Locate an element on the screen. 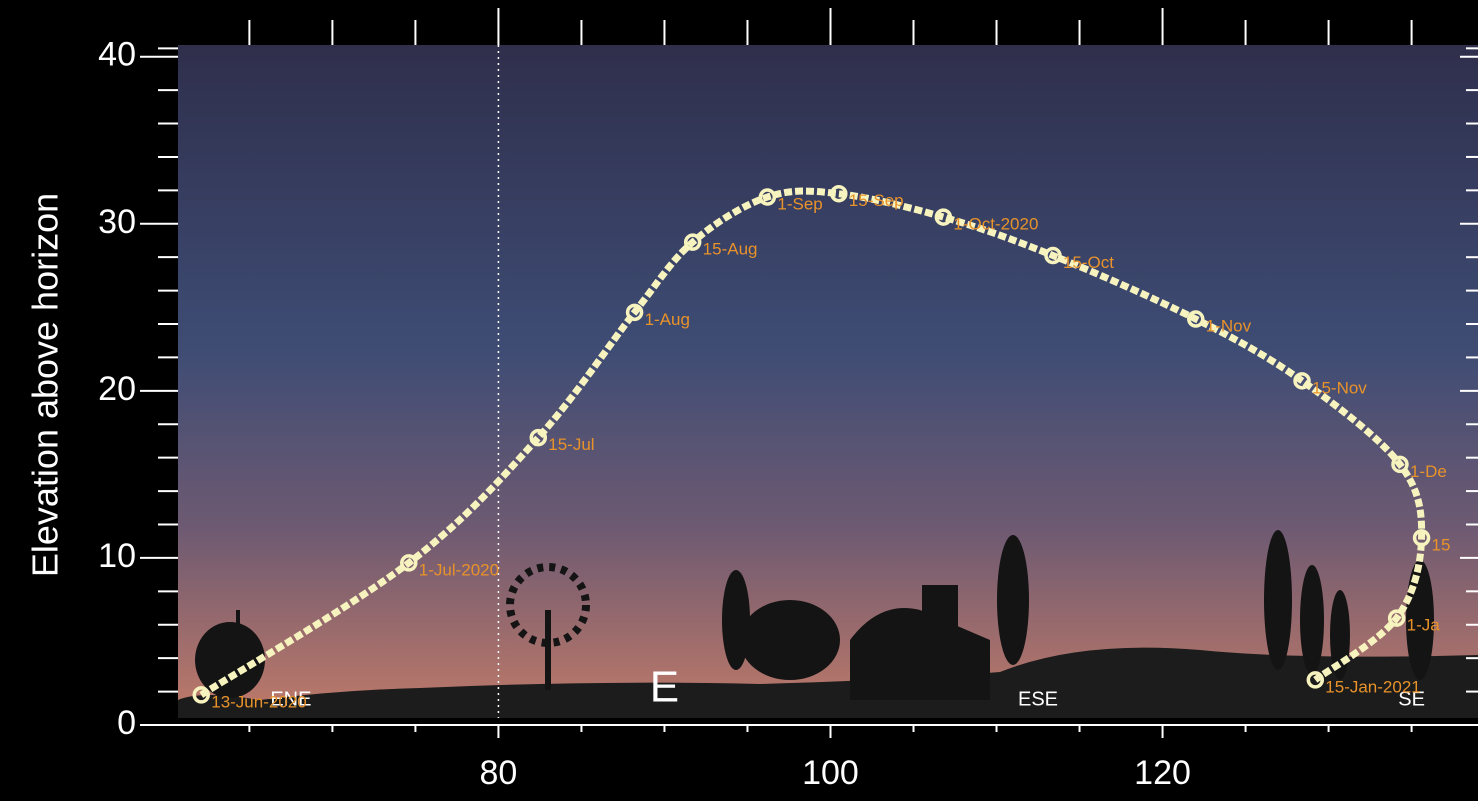  date-label: 13-Jun-2020 is located at coordinates (258, 701).